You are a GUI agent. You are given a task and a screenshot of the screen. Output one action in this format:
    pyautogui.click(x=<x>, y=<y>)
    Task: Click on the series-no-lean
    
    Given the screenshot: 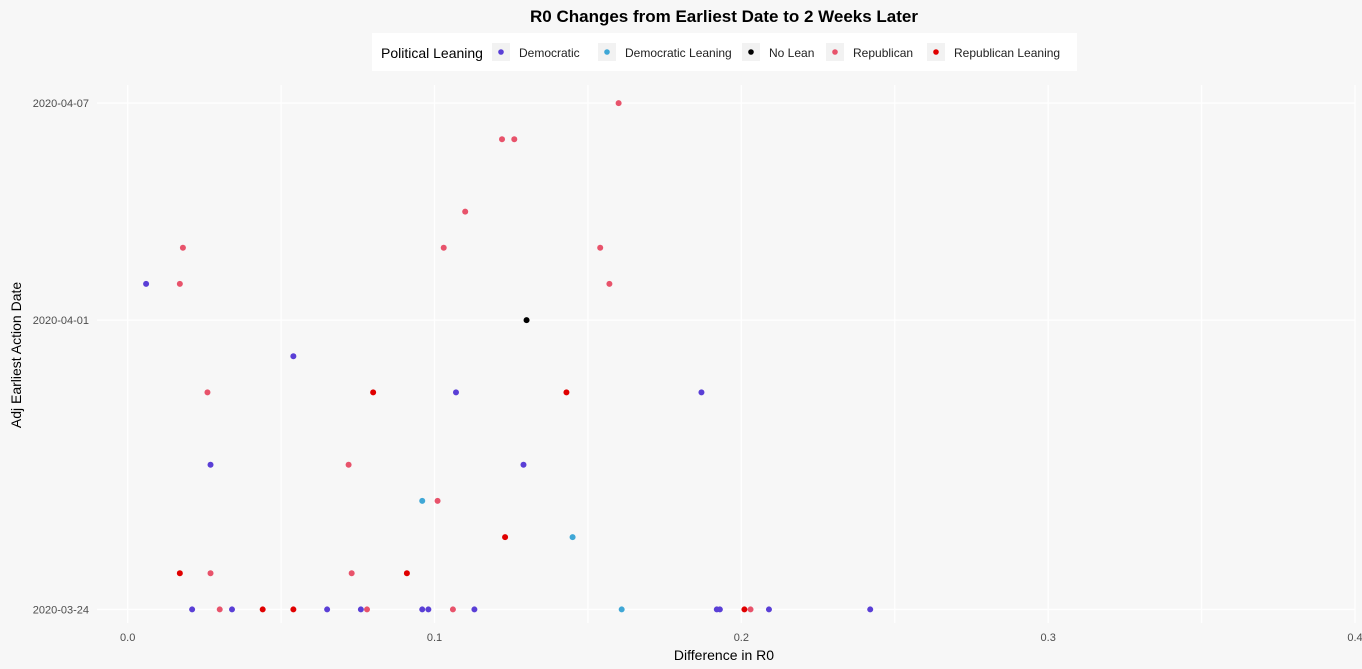 What is the action you would take?
    pyautogui.click(x=526, y=320)
    